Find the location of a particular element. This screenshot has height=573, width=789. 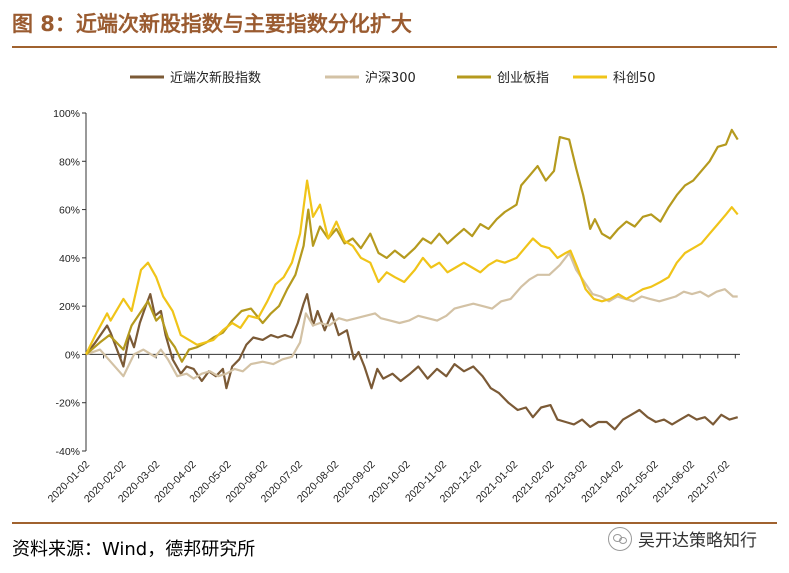

footer-divider is located at coordinates (394, 523).